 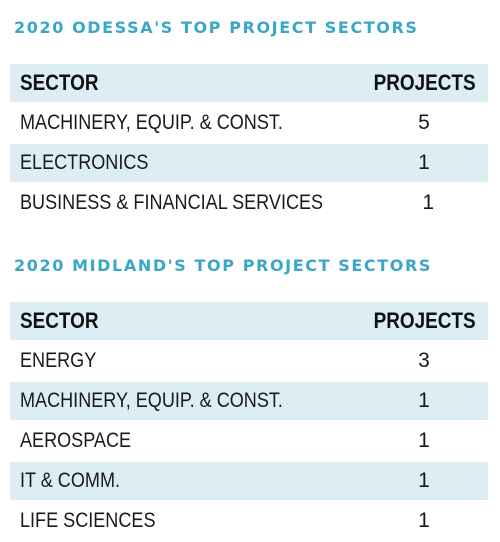 I want to click on table-row: BUSINESS & FINANCIAL SERVICES 1, so click(x=249, y=204).